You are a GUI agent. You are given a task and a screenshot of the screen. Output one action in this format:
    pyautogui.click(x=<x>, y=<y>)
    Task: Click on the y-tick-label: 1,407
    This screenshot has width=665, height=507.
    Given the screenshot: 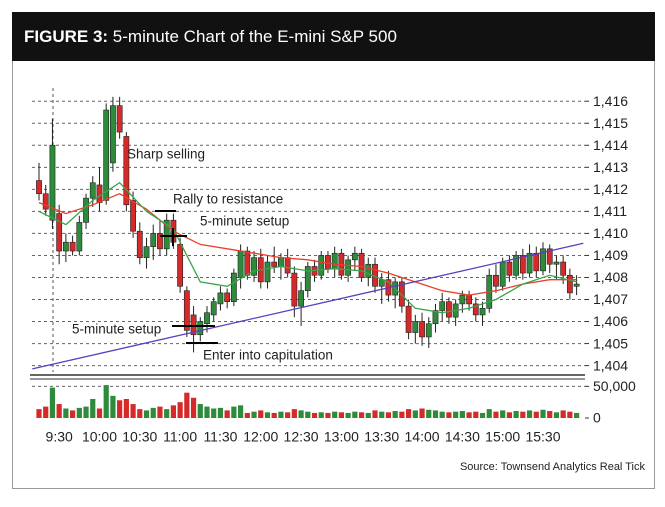 What is the action you would take?
    pyautogui.click(x=610, y=299)
    